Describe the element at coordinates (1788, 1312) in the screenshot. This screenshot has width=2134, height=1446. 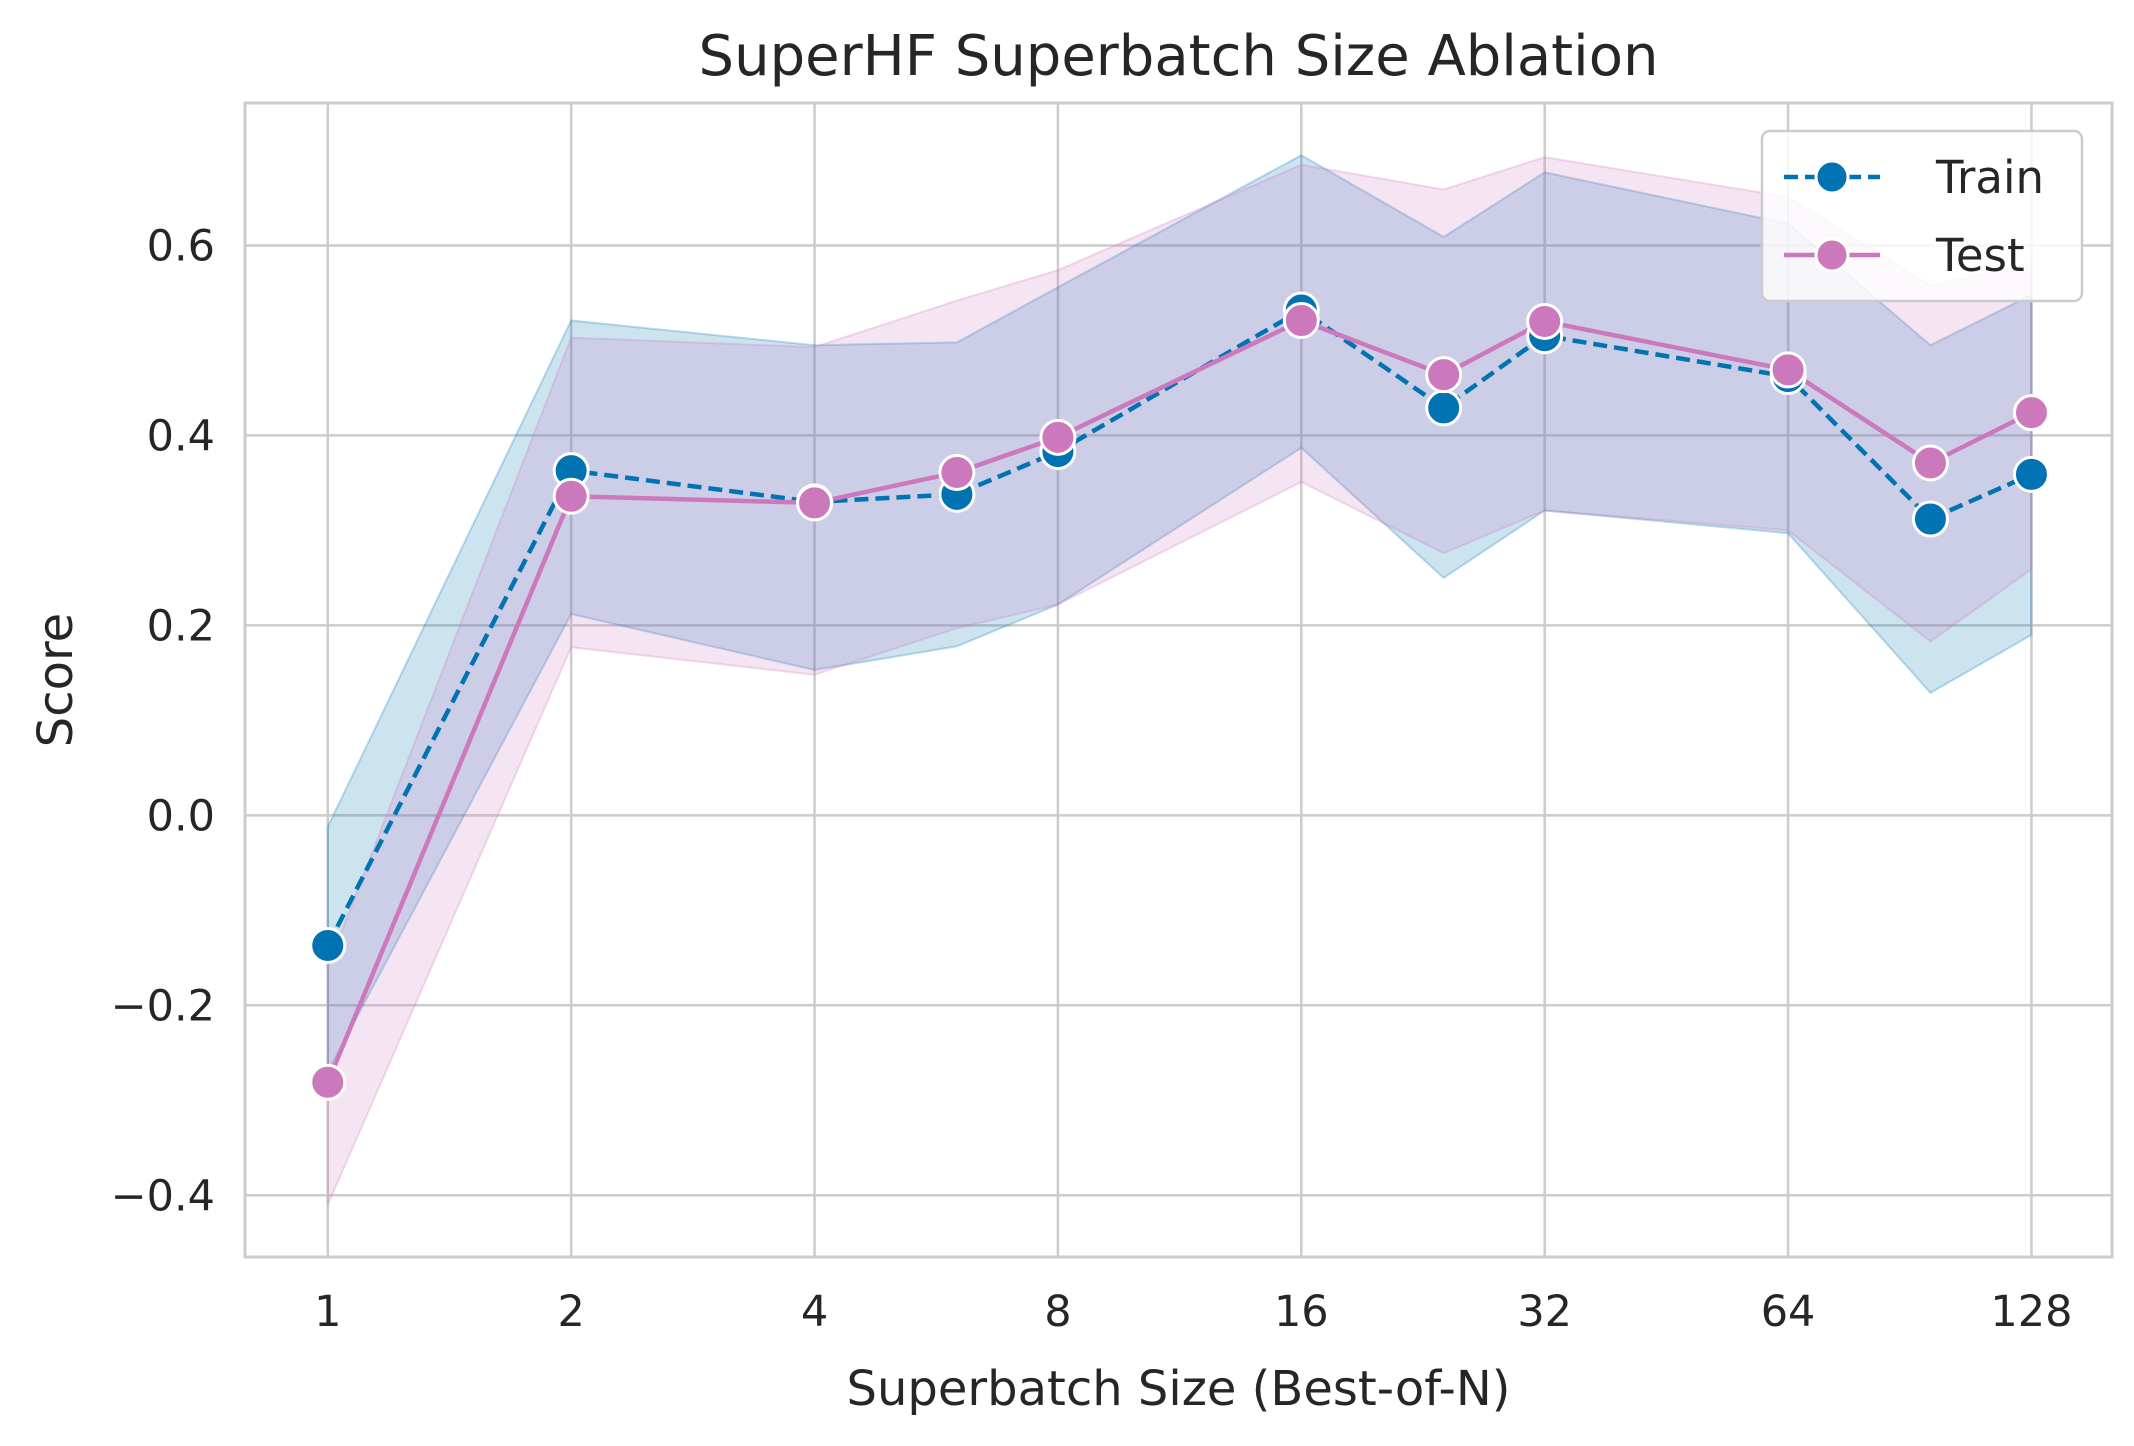
I see `x-tick-label: 64` at that location.